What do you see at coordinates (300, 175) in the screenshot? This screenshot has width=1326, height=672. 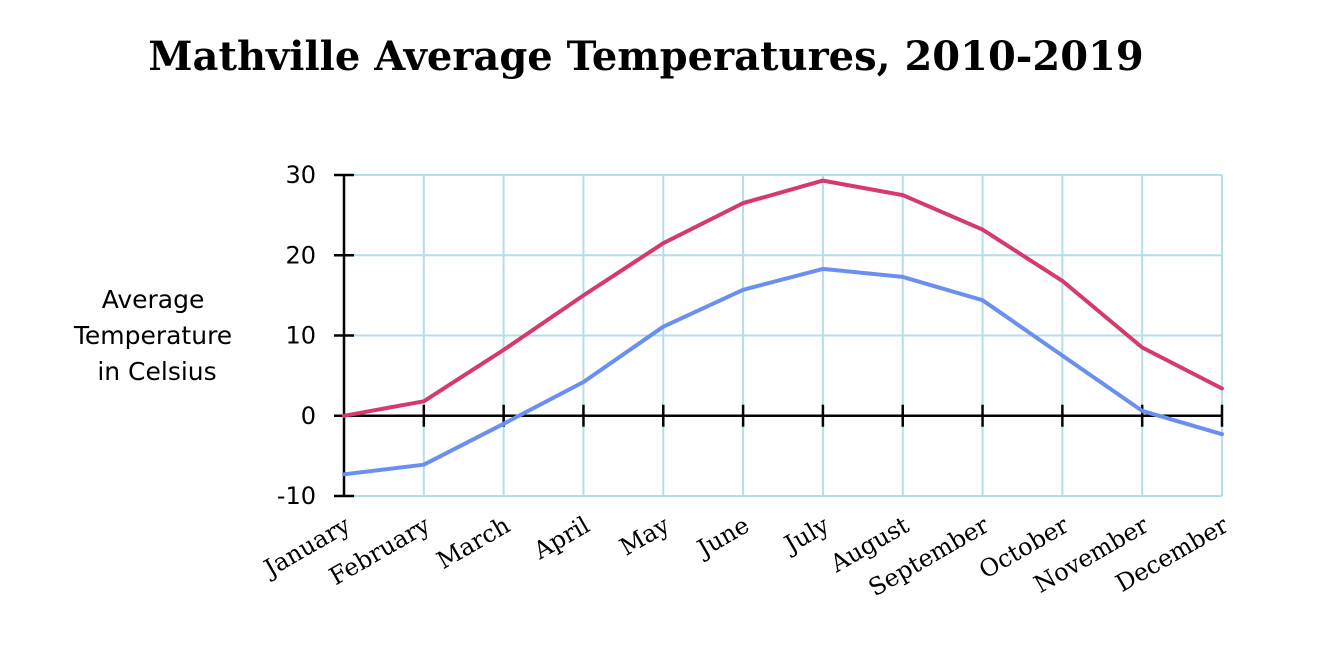 I see `y-tick-label: 30` at bounding box center [300, 175].